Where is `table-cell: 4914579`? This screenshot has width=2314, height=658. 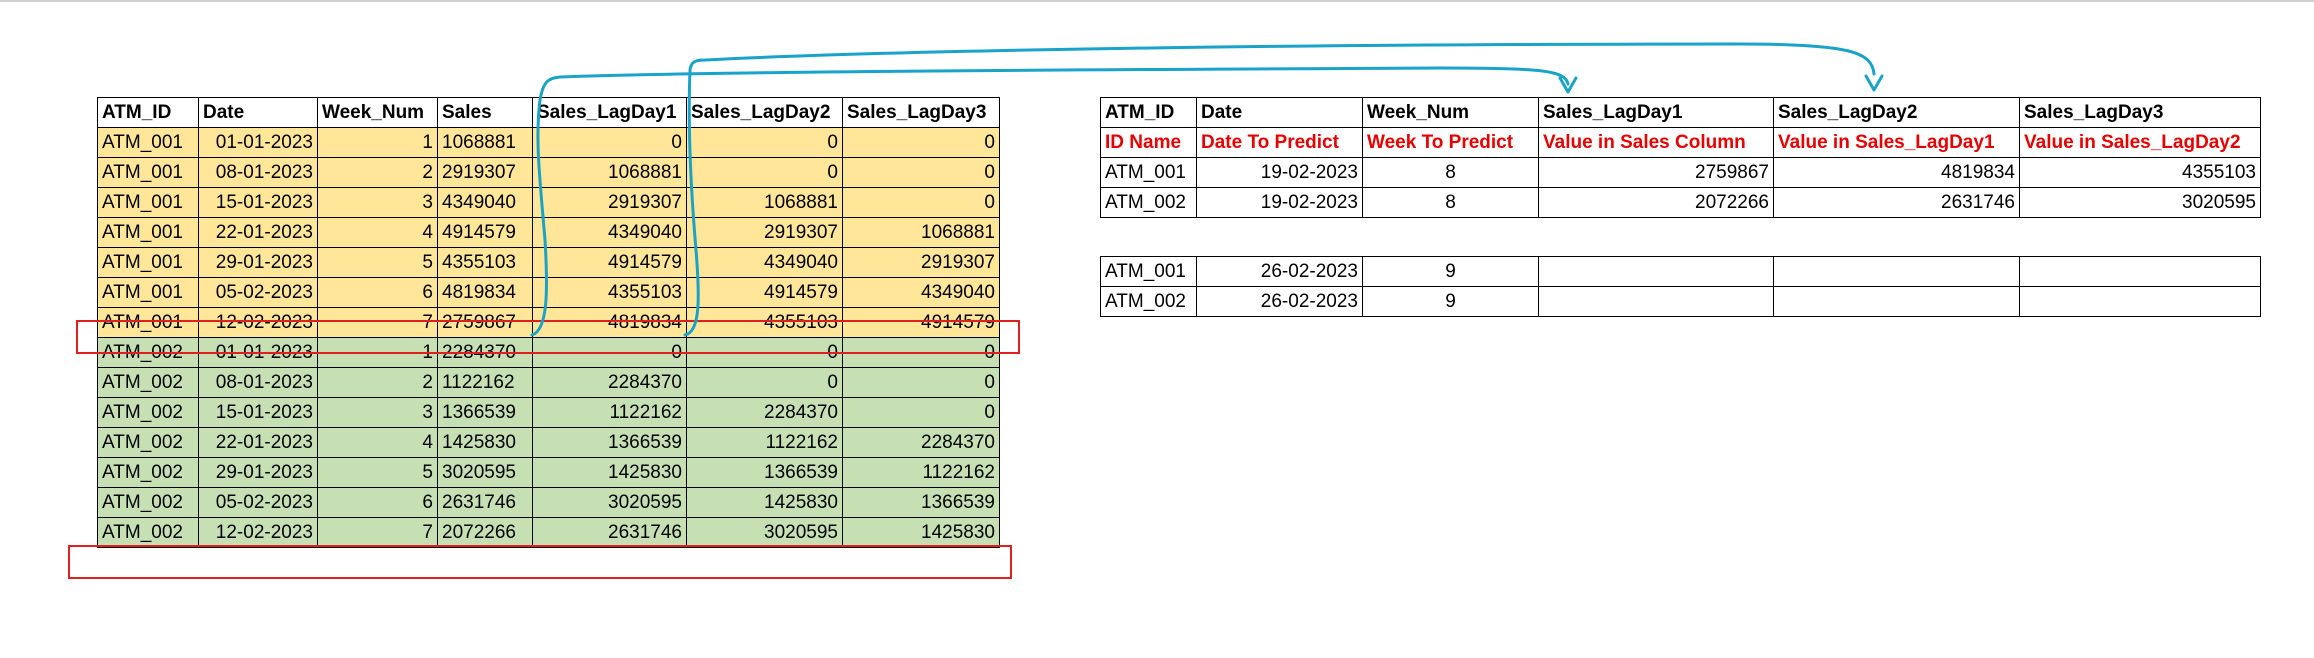 table-cell: 4914579 is located at coordinates (609, 262).